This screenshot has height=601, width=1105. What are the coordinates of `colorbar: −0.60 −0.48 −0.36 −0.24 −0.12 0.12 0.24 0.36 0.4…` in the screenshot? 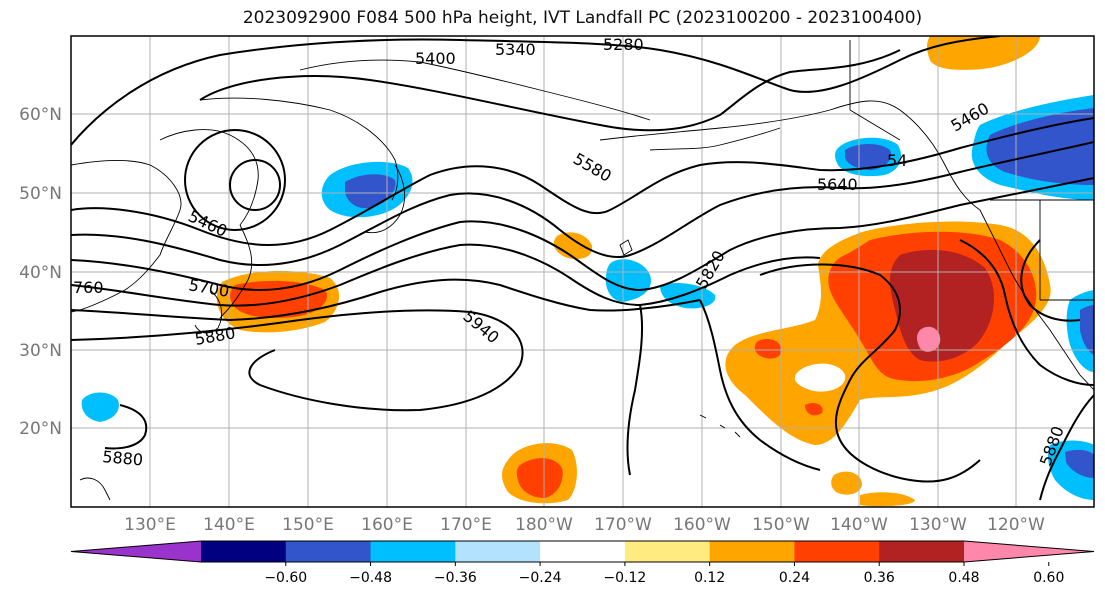 It's located at (582, 563).